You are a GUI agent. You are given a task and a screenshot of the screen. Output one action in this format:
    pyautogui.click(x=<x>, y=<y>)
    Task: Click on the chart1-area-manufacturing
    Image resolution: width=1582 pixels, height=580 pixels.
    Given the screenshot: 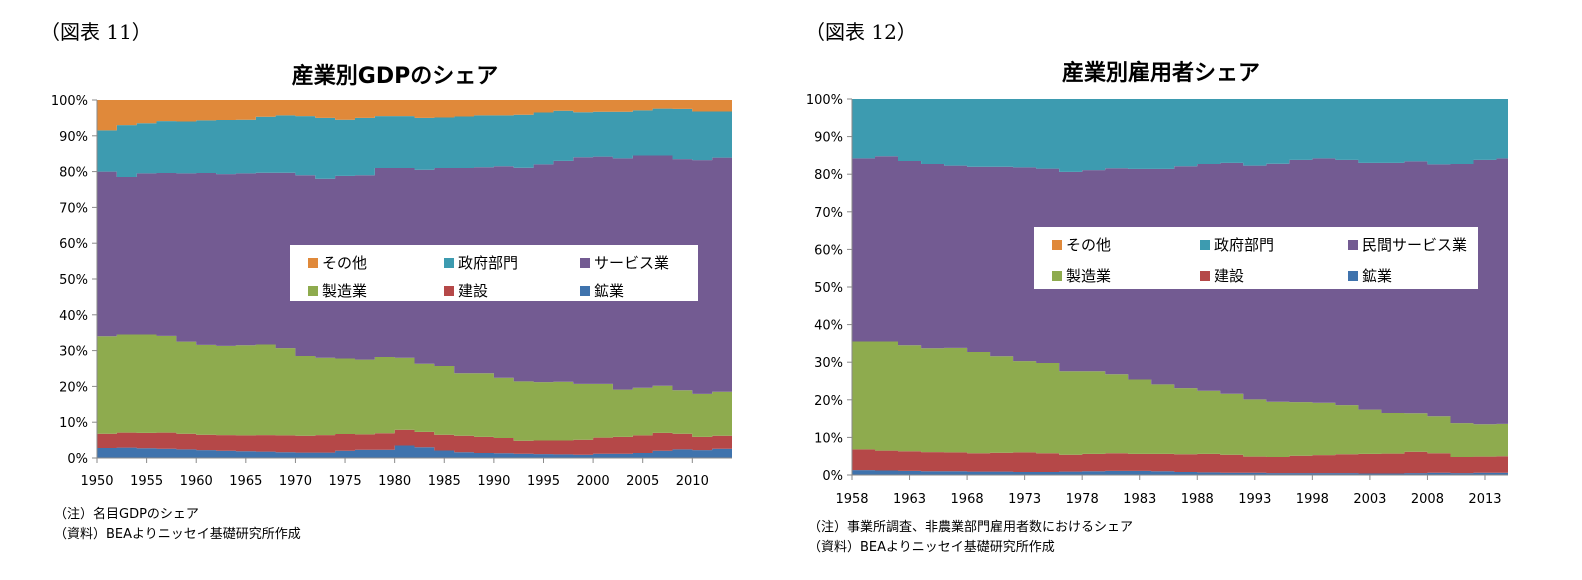 What is the action you would take?
    pyautogui.click(x=414, y=387)
    